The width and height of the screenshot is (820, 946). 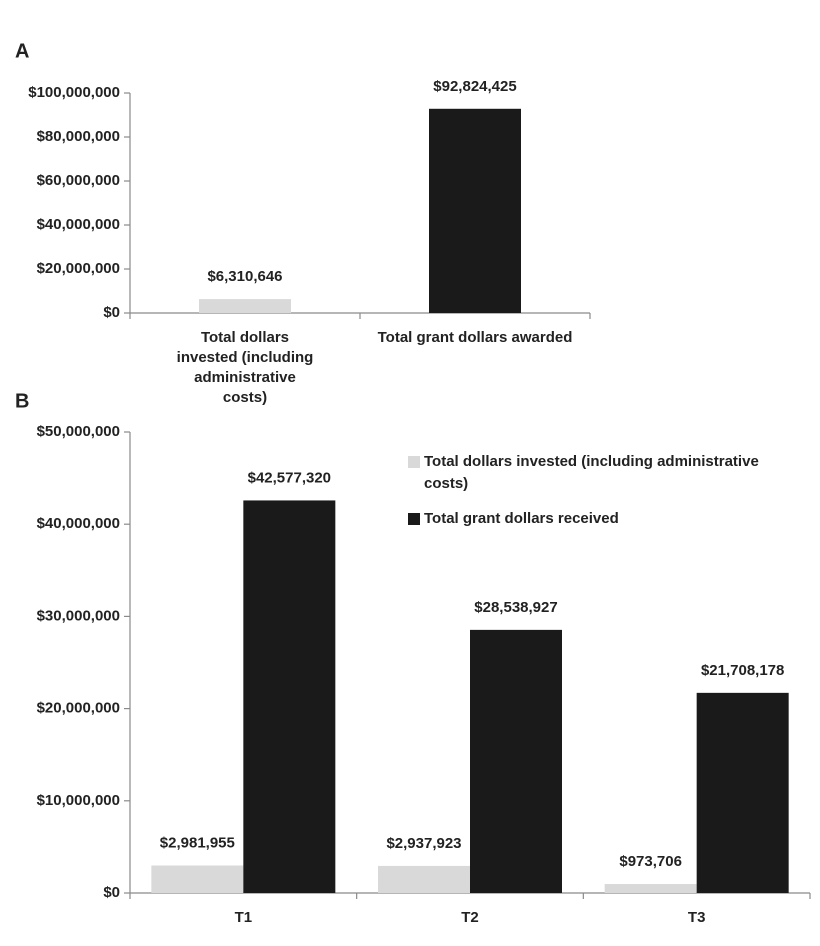 I want to click on y-tick-label: $80,000,000, so click(x=78, y=136).